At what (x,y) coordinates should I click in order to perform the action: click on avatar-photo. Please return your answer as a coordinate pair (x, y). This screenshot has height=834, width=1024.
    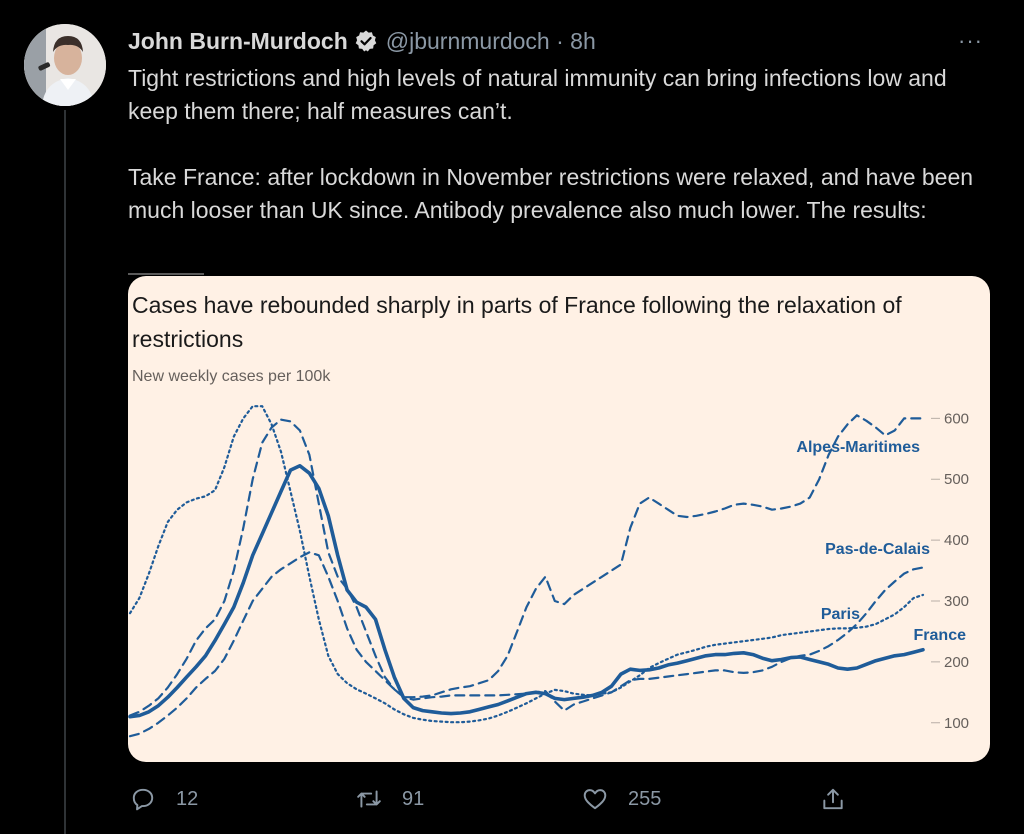
    Looking at the image, I should click on (65, 65).